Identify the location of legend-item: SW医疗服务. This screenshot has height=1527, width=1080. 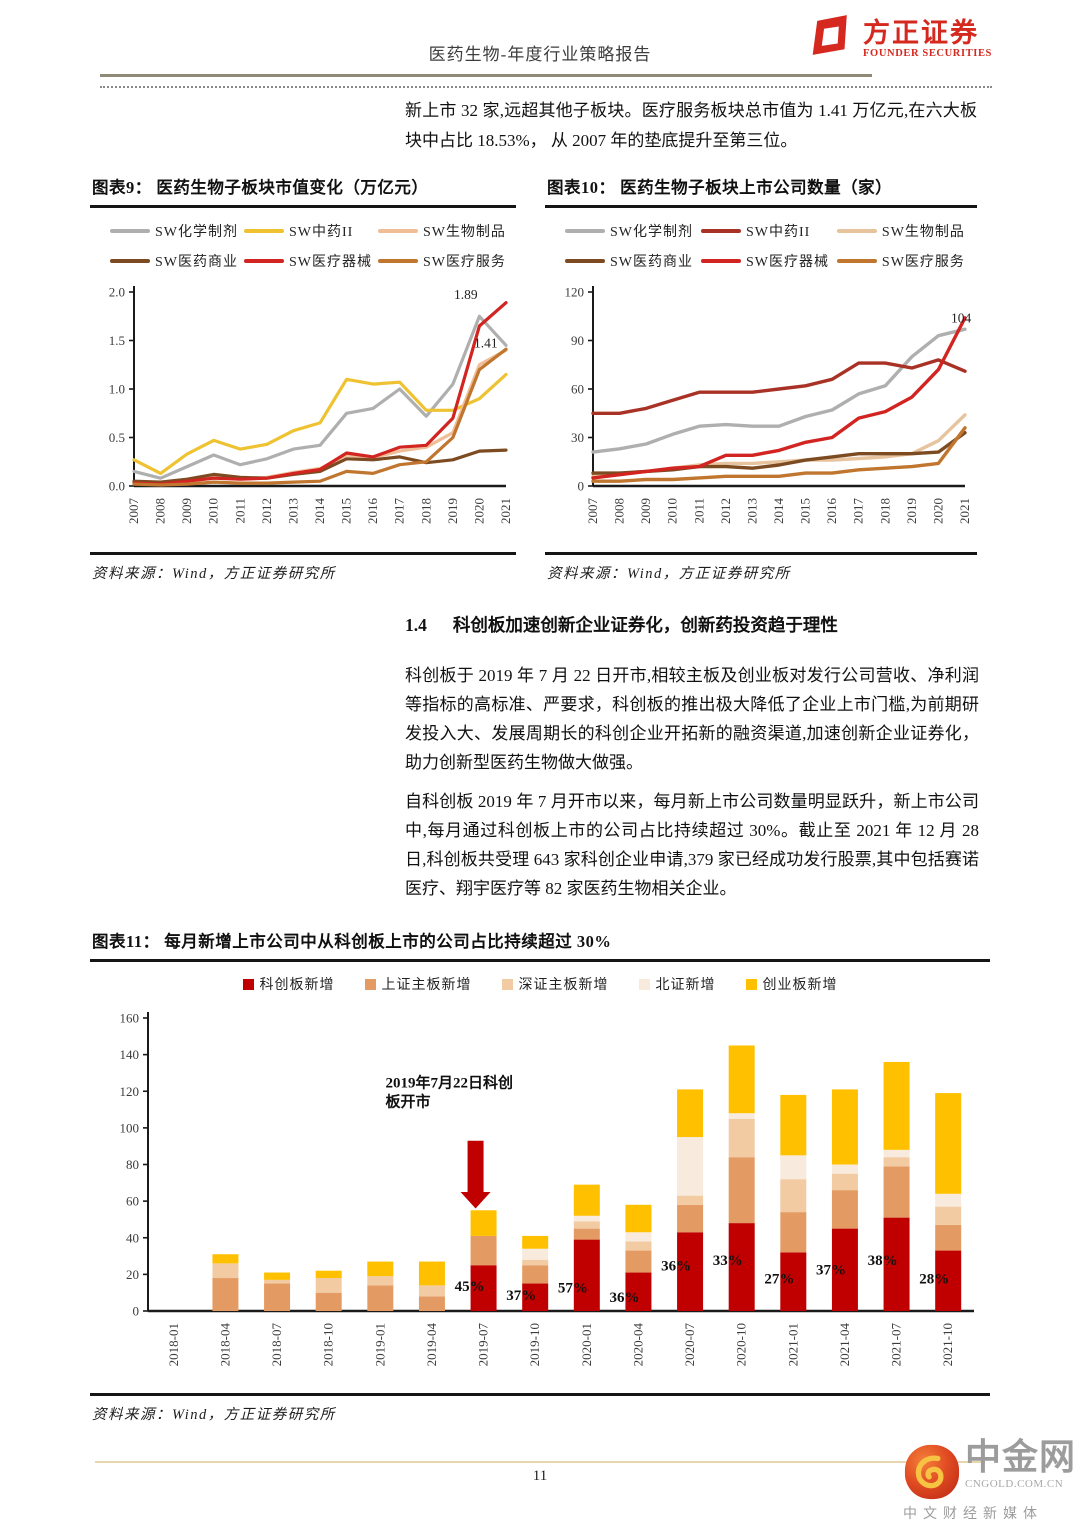
(904, 261).